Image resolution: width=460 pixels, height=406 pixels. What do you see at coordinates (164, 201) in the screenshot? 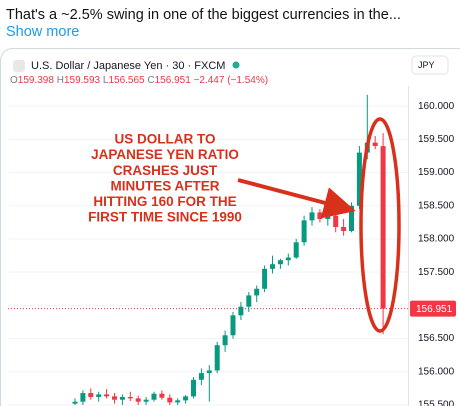
I see `annotation-line: HITTING 160 FOR THE` at bounding box center [164, 201].